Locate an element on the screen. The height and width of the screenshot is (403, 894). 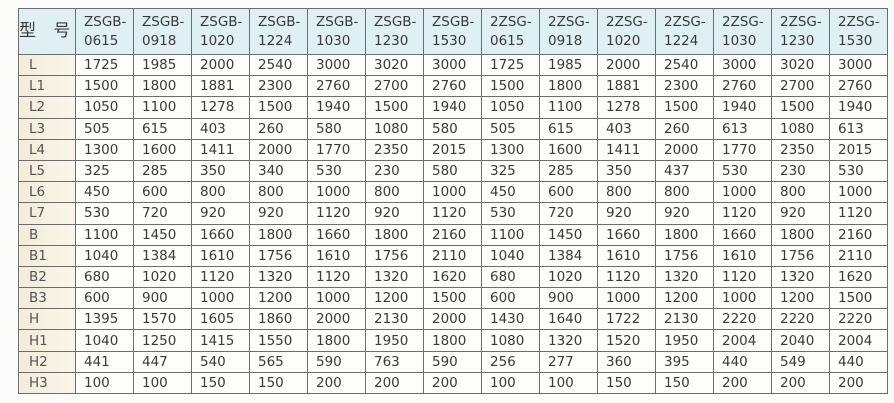
column-header: 2ZSG- 1230 is located at coordinates (800, 31).